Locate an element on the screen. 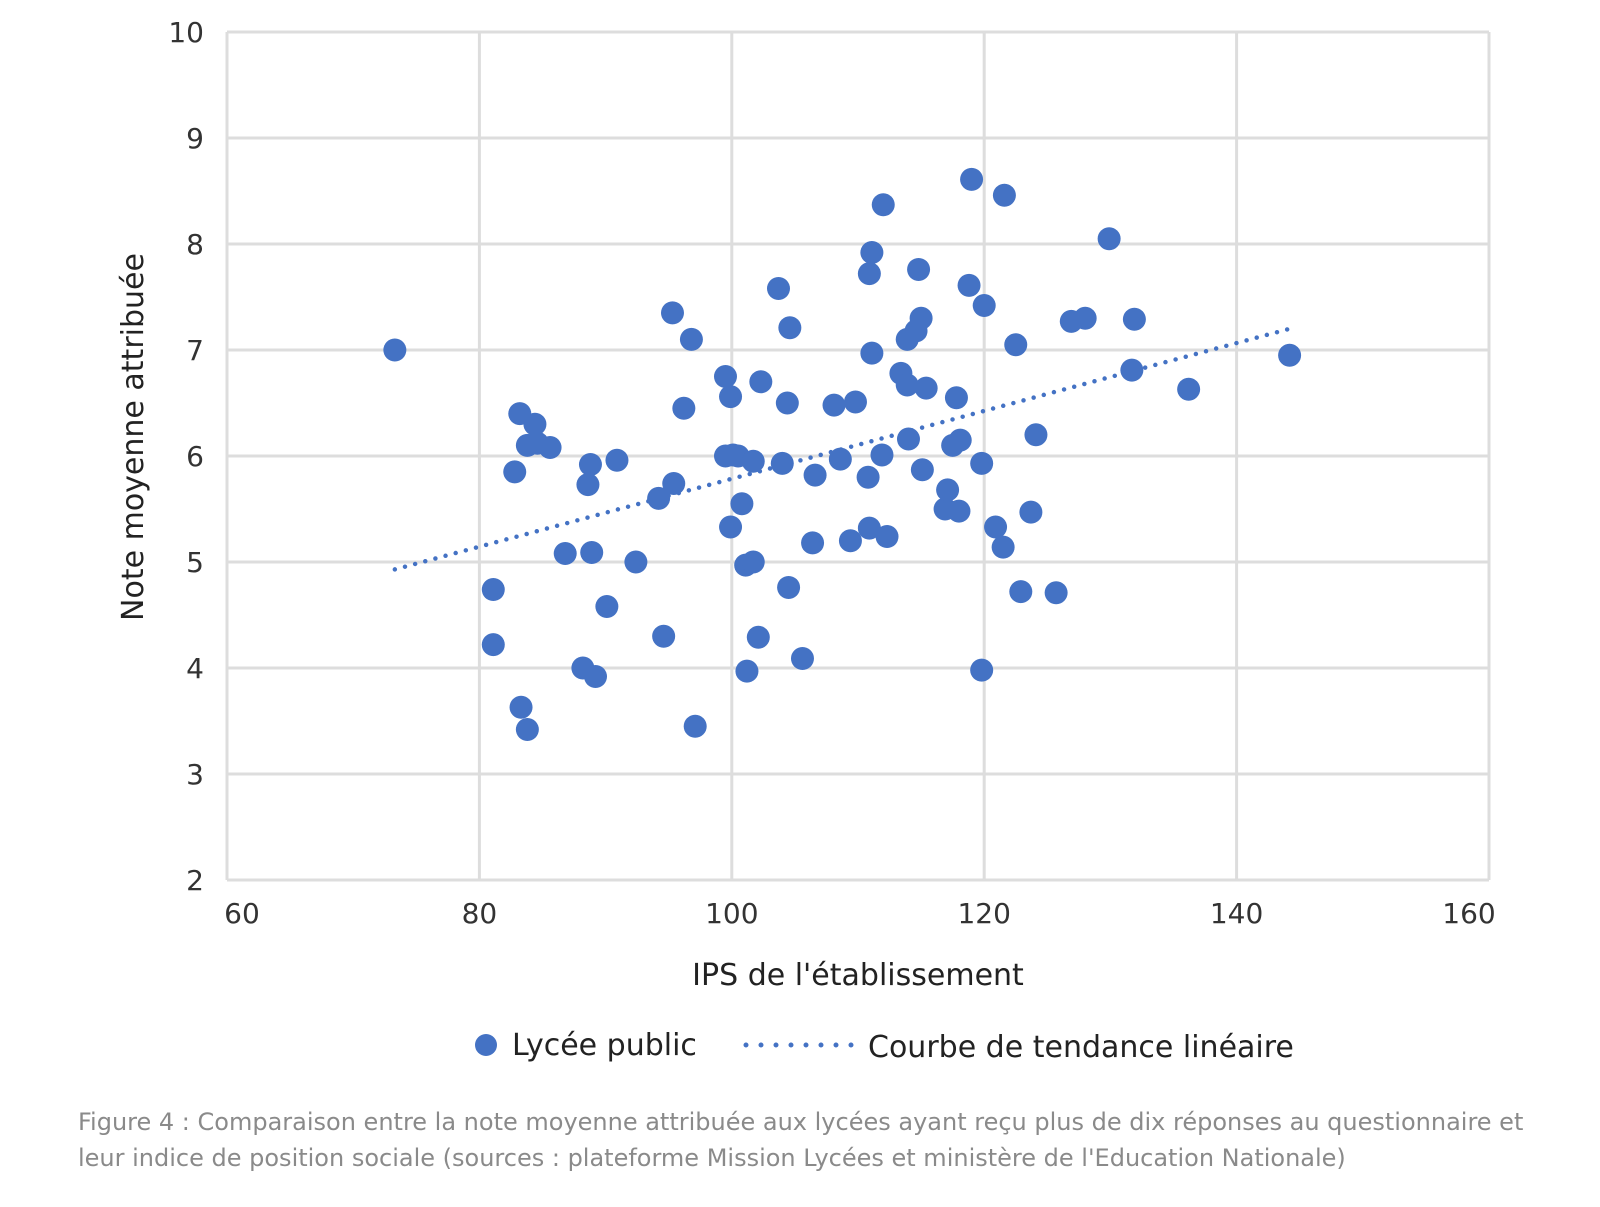  y-tick-label-1: 3 is located at coordinates (195, 774).